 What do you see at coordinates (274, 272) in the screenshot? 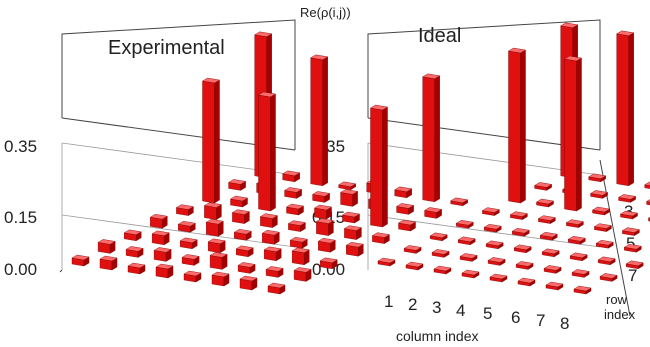
I see `bar-exp-r7-c7` at bounding box center [274, 272].